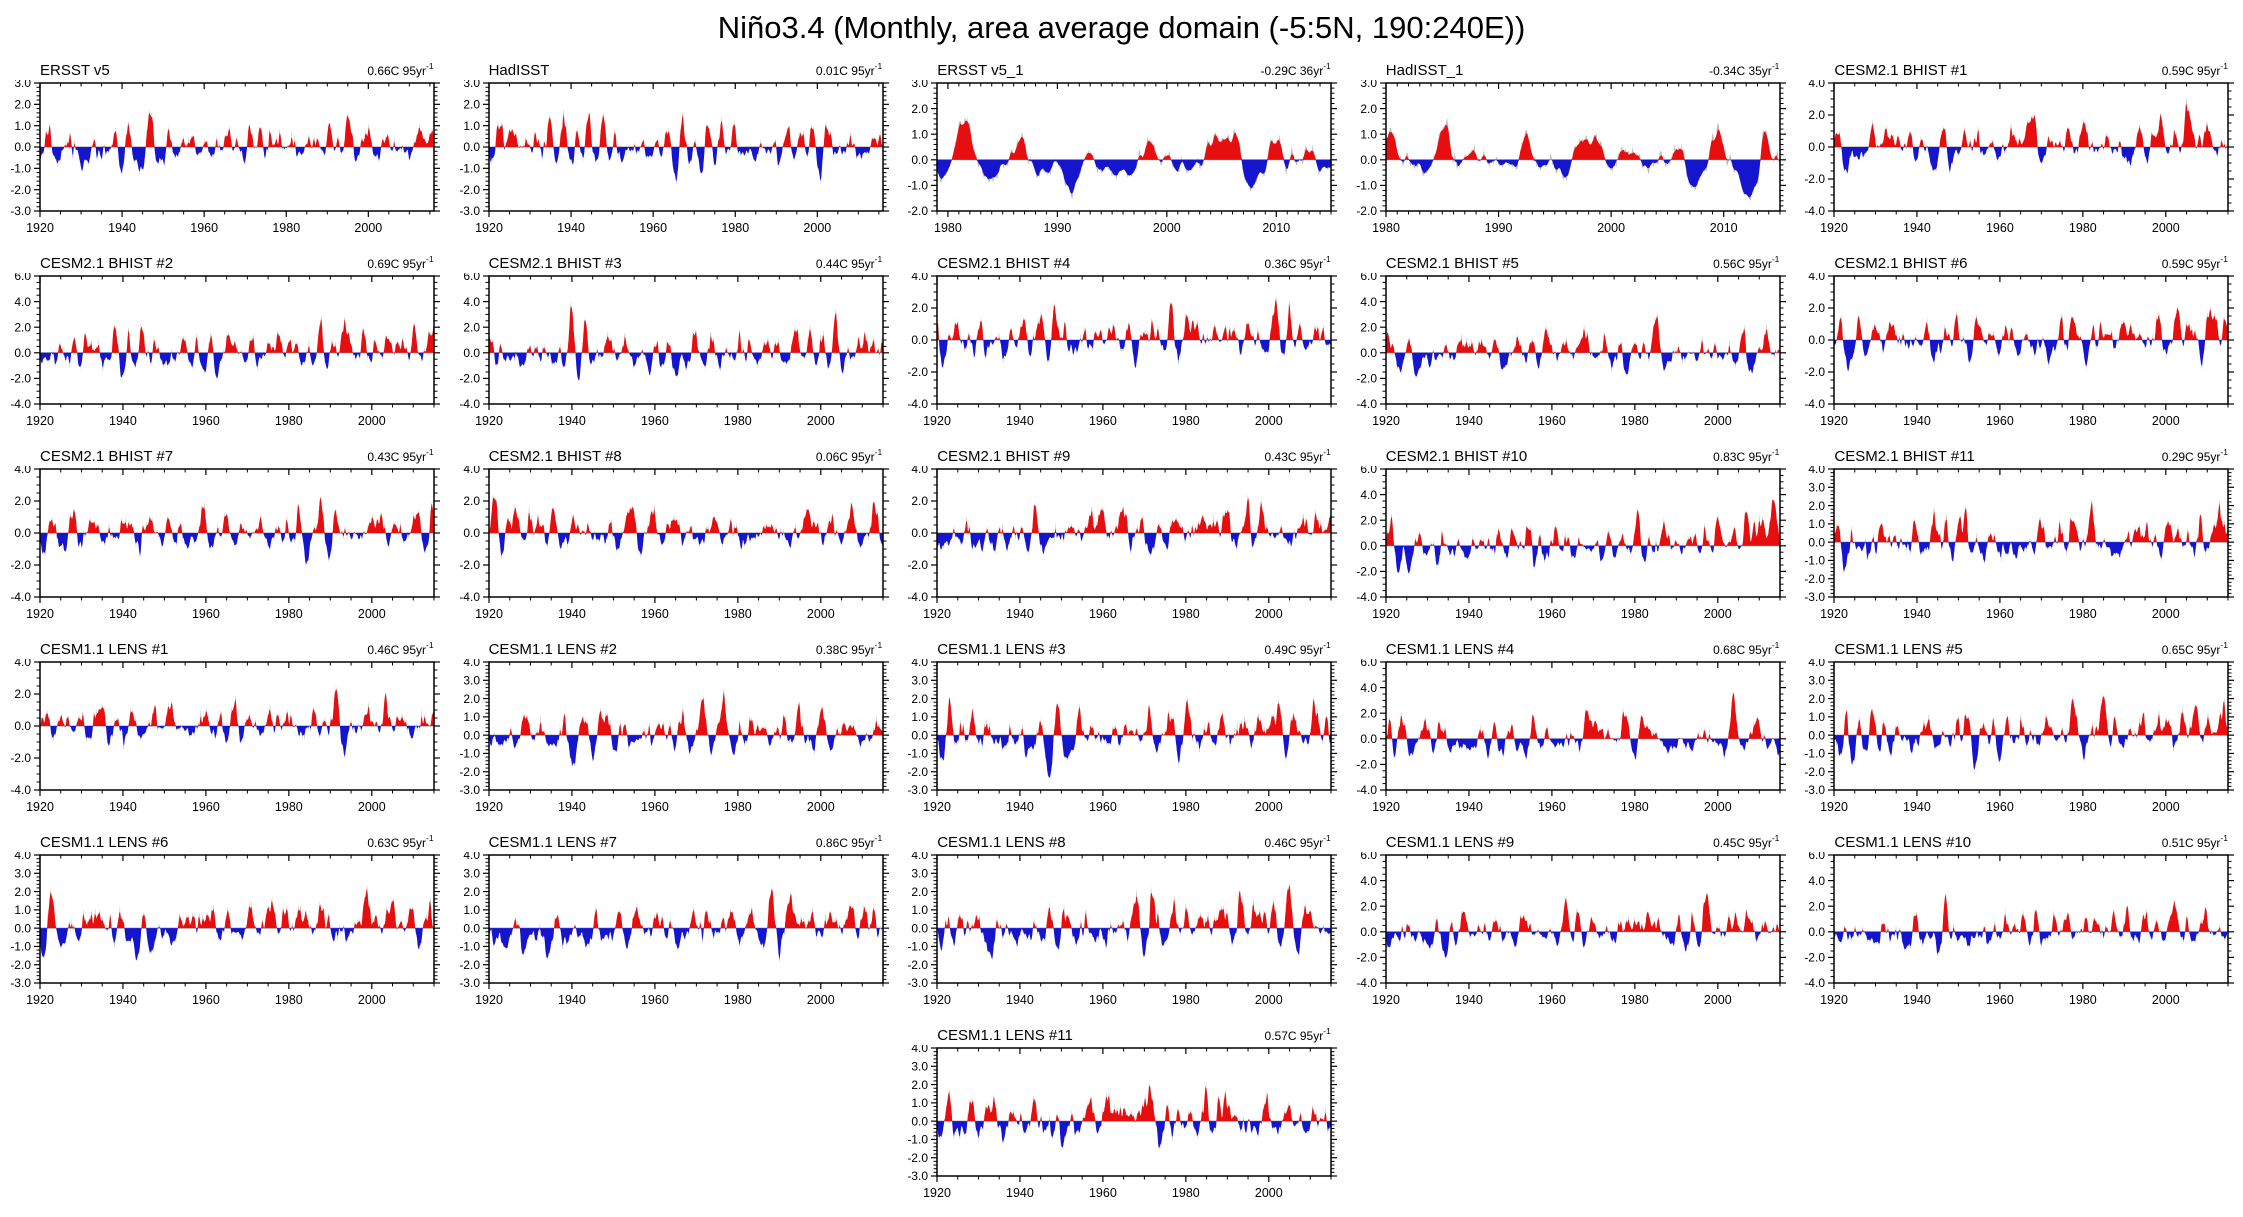 This screenshot has height=1217, width=2243. Describe the element at coordinates (1583, 70) in the screenshot. I see `chart-header: HadISST_1 -0.34C 35yr-1` at that location.